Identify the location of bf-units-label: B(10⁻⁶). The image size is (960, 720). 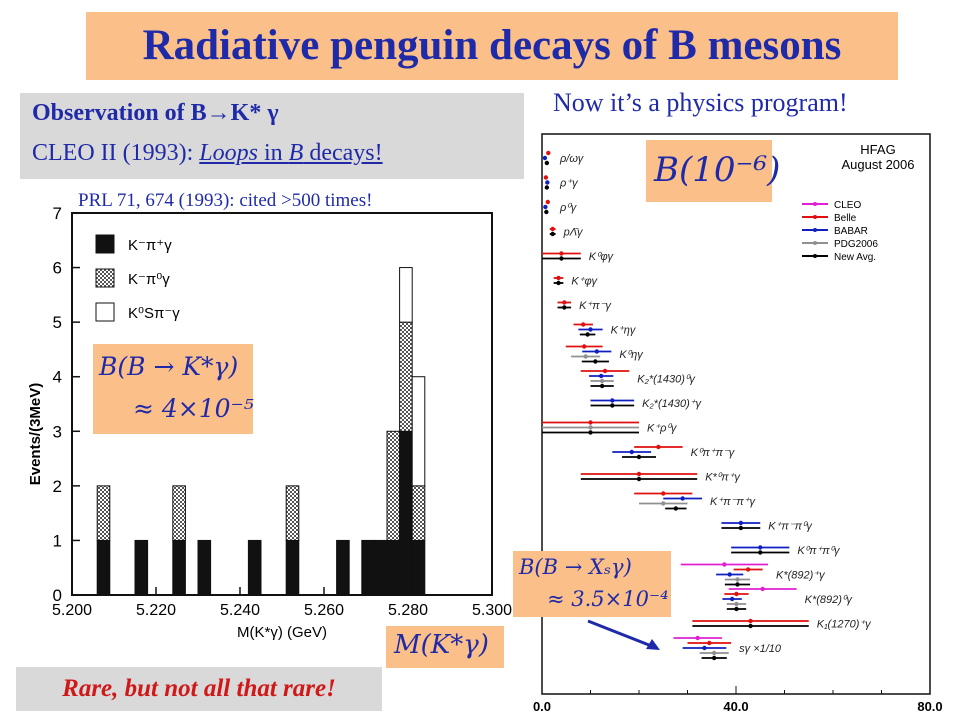
(717, 170).